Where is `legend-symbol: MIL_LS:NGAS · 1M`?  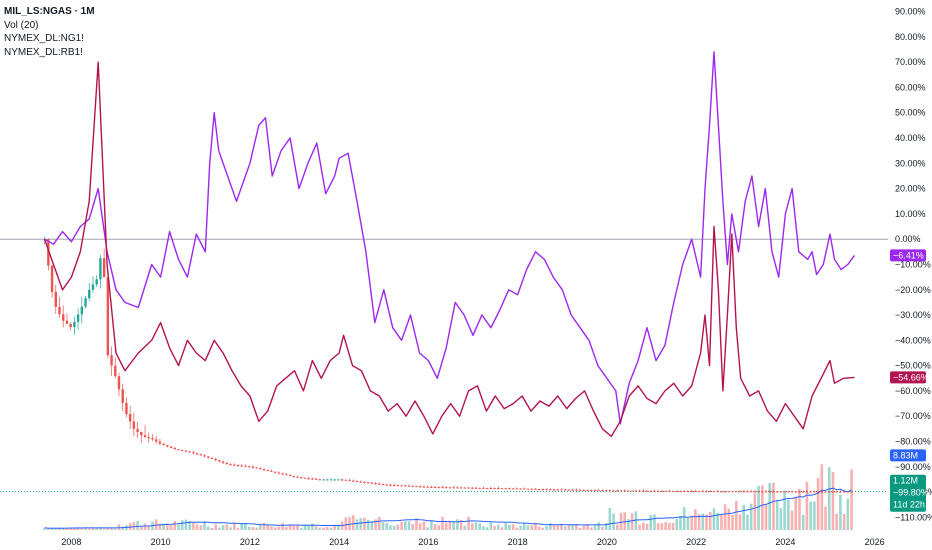
legend-symbol: MIL_LS:NGAS · 1M is located at coordinates (49, 11).